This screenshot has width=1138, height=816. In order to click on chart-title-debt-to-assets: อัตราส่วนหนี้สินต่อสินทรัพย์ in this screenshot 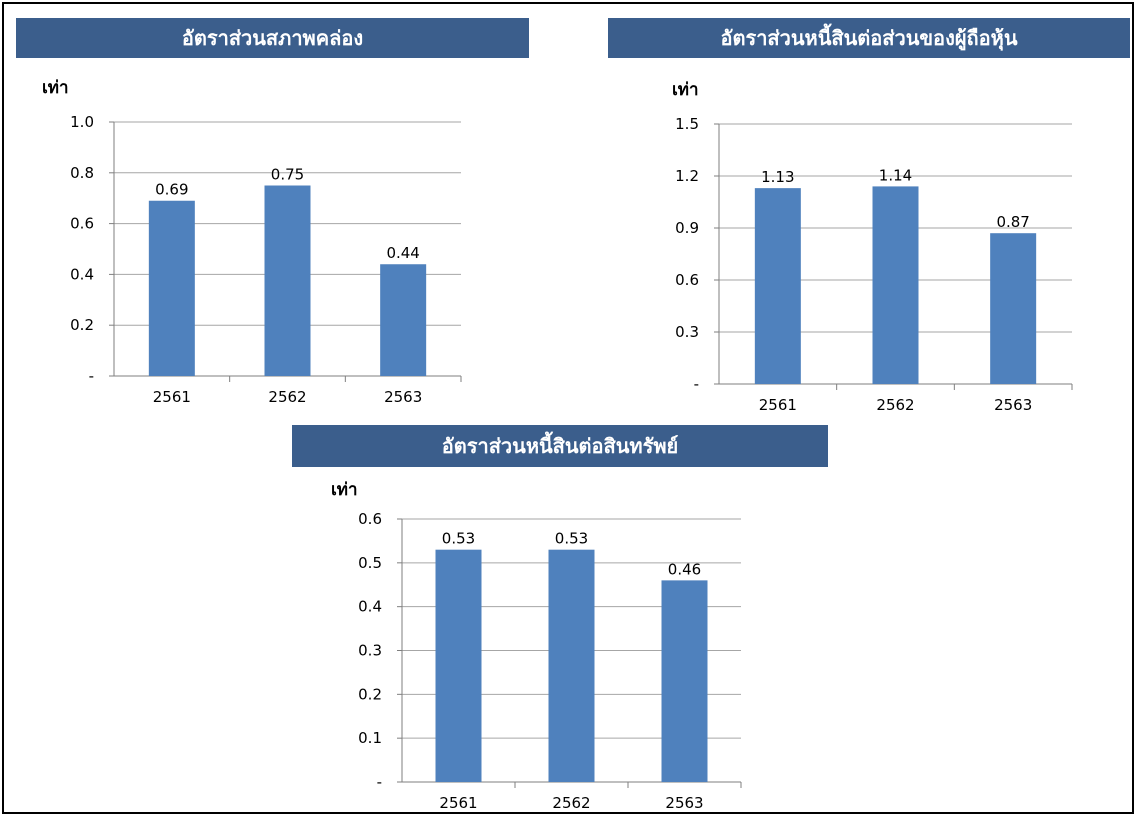, I will do `click(560, 446)`.